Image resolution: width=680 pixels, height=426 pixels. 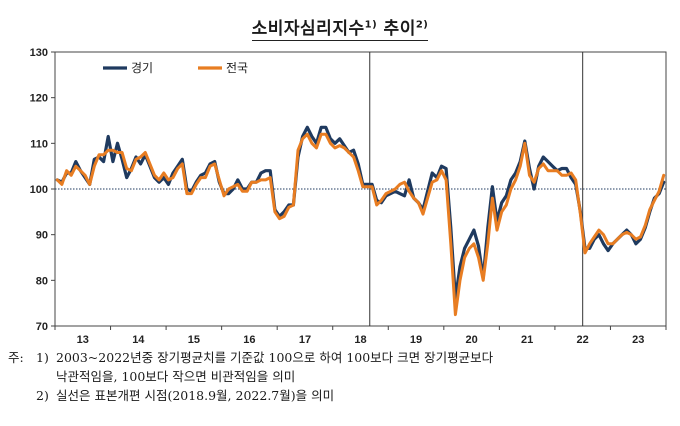 What do you see at coordinates (175, 68) in the screenshot?
I see `legend: 경기 전국` at bounding box center [175, 68].